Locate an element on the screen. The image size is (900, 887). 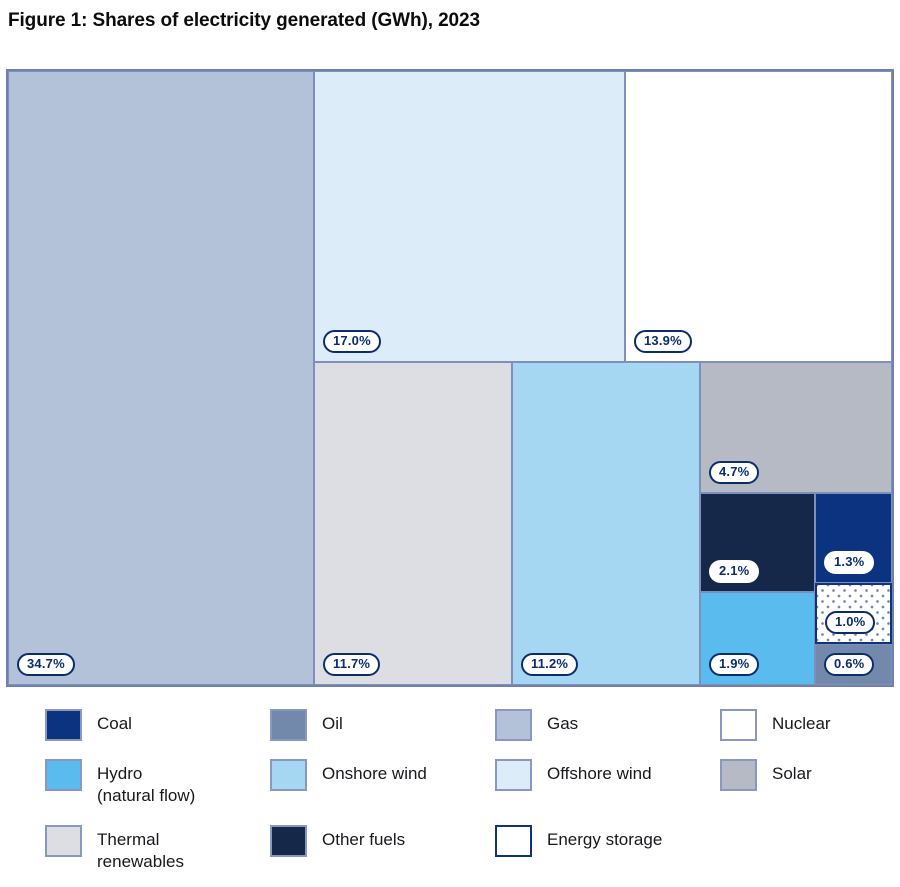
legend-item-energy-storage: Energy storage is located at coordinates (607, 849).